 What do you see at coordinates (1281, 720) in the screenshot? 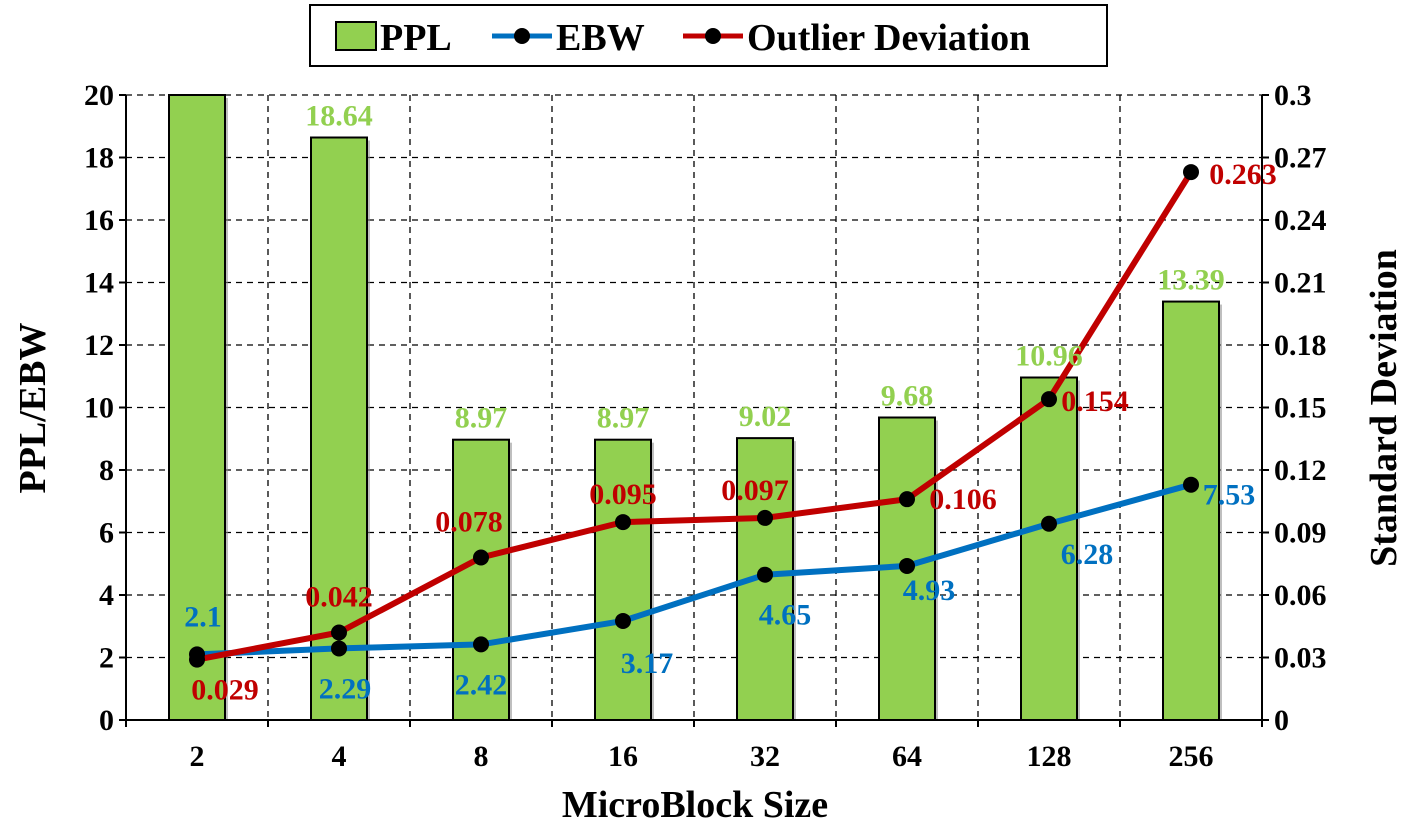
I see `y2-tick-label: 0` at bounding box center [1281, 720].